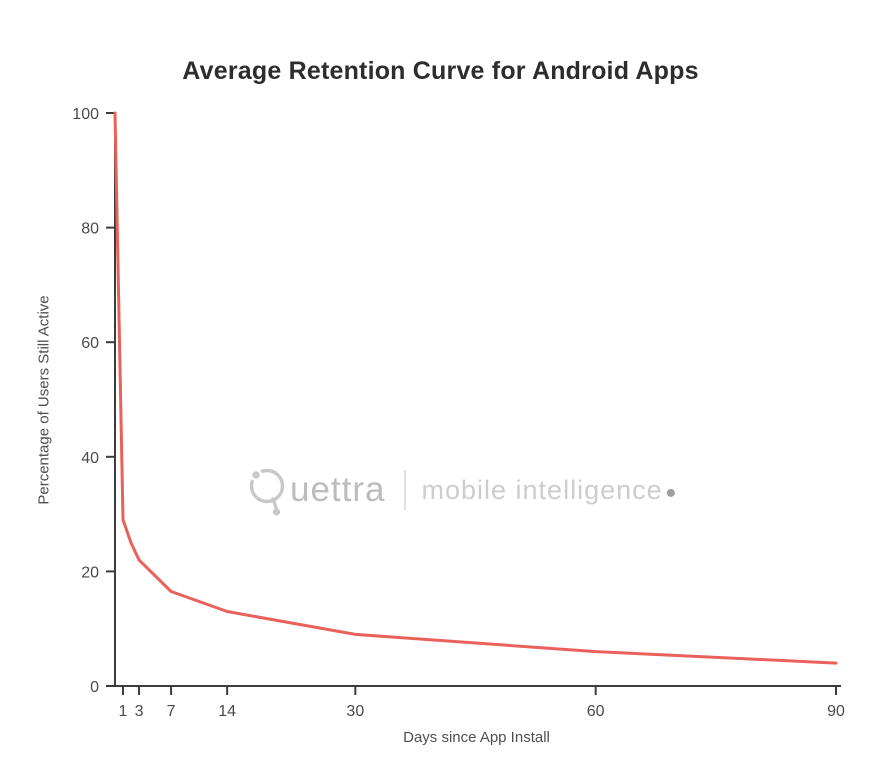 This screenshot has width=881, height=784. Describe the element at coordinates (267, 492) in the screenshot. I see `quettra-logo-icon` at that location.